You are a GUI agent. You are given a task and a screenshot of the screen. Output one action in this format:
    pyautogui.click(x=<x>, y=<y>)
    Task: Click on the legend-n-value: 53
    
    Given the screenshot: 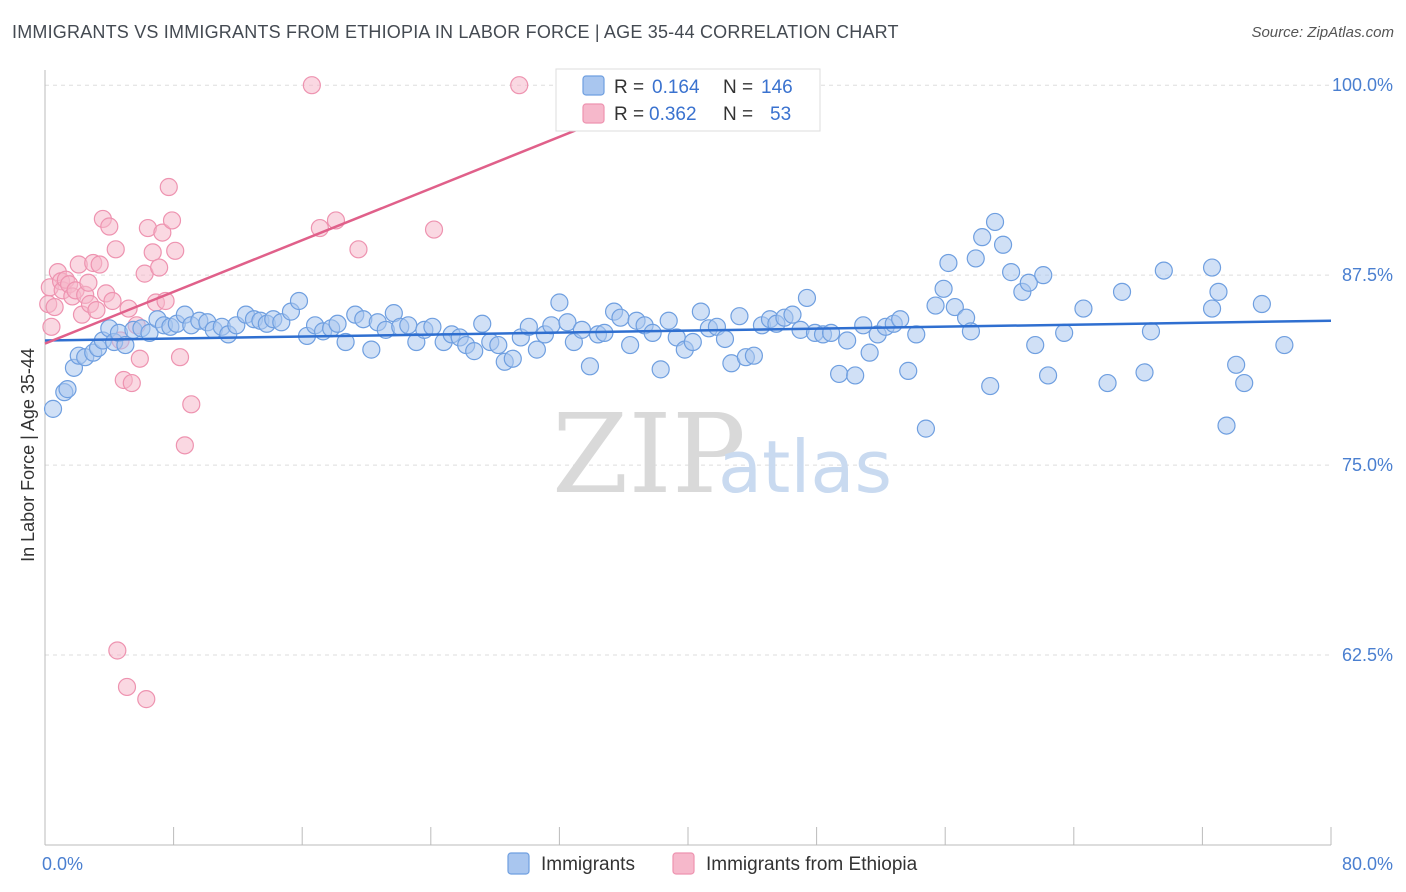 What is the action you would take?
    pyautogui.click(x=780, y=114)
    